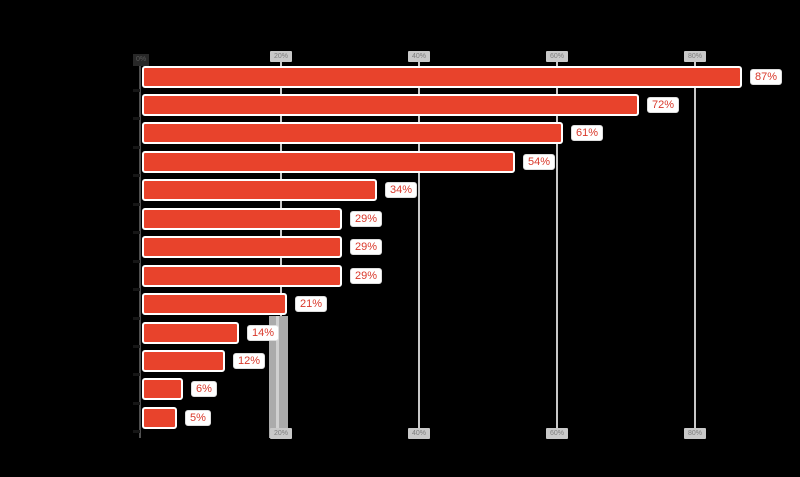 The width and height of the screenshot is (800, 477). I want to click on x-axis-tick-label-top: 60%, so click(557, 56).